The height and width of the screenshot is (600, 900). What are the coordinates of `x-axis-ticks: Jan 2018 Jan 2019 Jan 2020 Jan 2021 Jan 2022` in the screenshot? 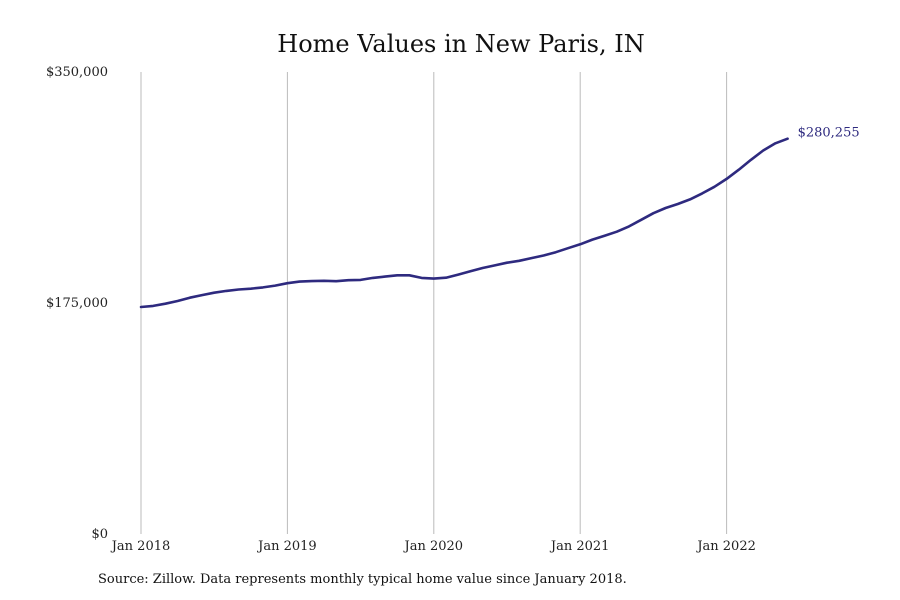 It's located at (433, 546).